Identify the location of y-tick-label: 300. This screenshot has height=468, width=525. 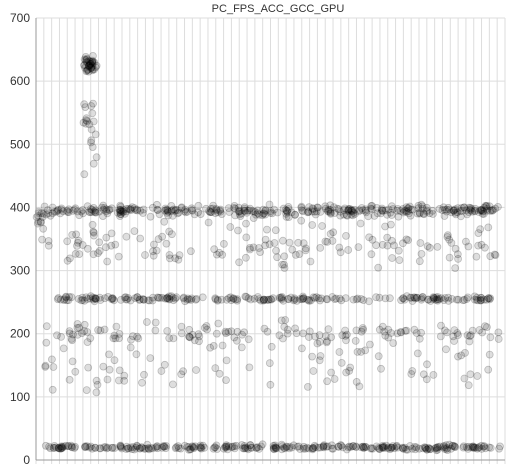
(20, 271).